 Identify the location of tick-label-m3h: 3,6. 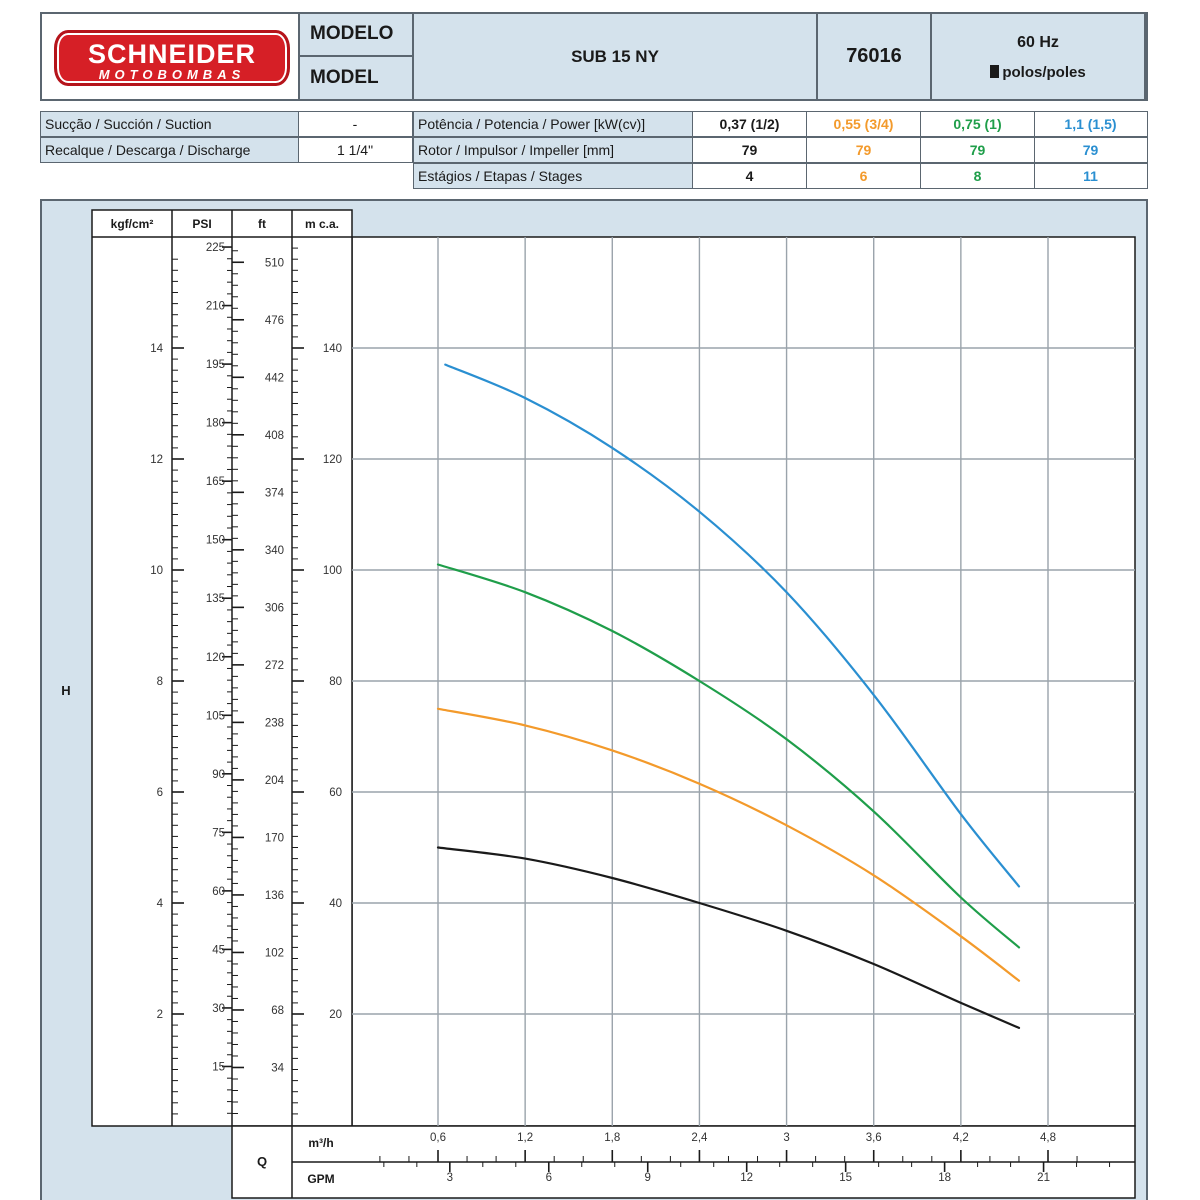
(874, 1138).